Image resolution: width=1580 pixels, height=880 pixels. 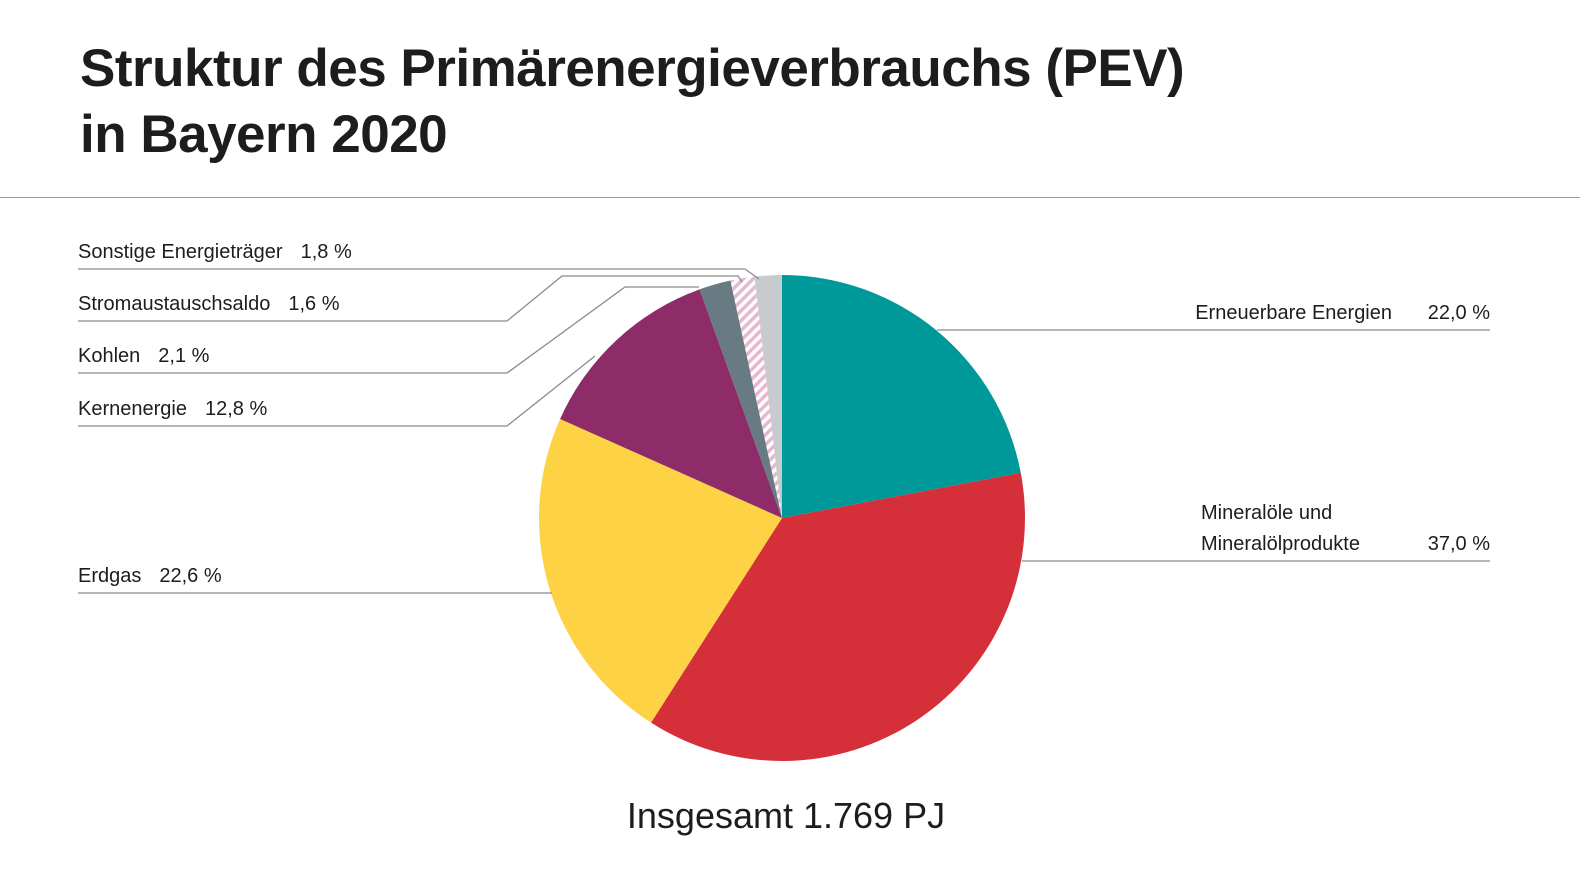 I want to click on leader-line-sonstige-energietraeger, so click(x=752, y=274).